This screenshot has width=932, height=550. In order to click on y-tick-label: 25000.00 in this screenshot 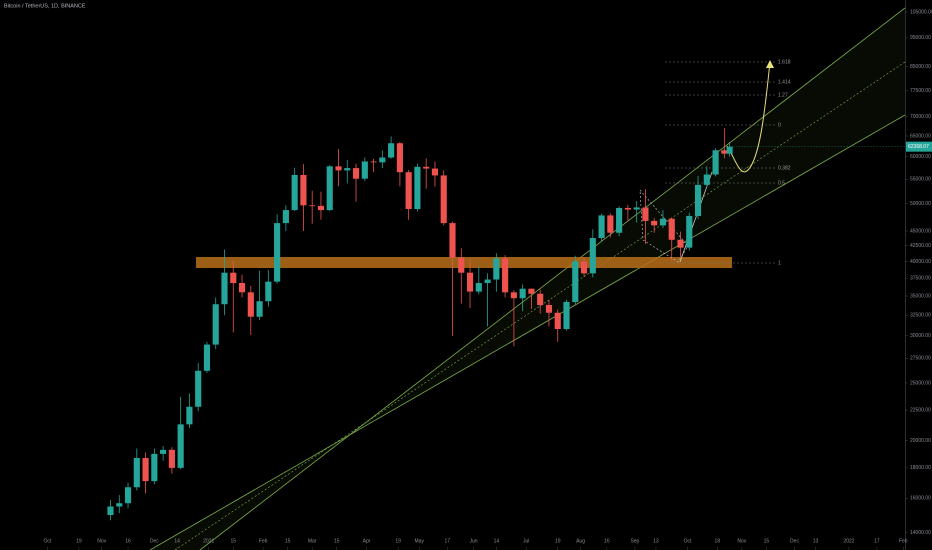, I will do `click(920, 383)`.